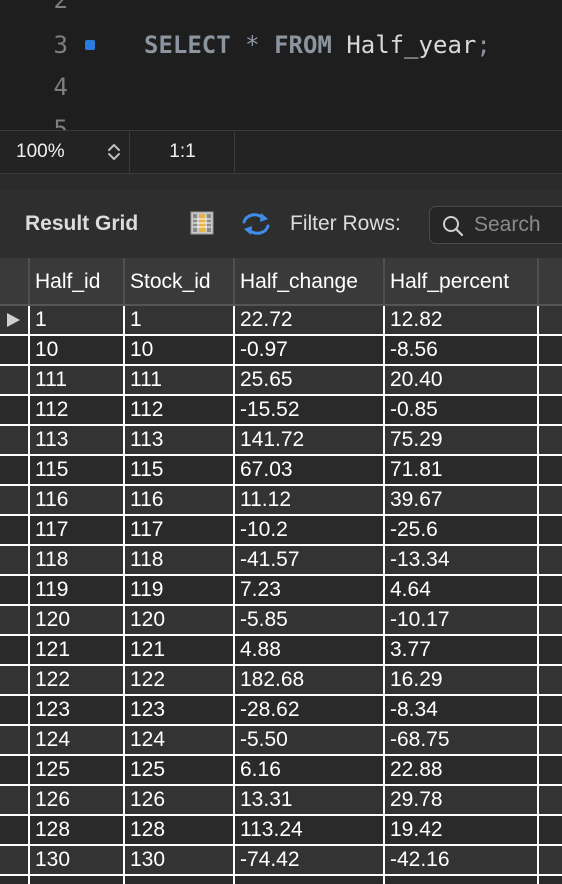 Image resolution: width=562 pixels, height=884 pixels. Describe the element at coordinates (460, 281) in the screenshot. I see `column-header-half-percent: Half_percent` at that location.